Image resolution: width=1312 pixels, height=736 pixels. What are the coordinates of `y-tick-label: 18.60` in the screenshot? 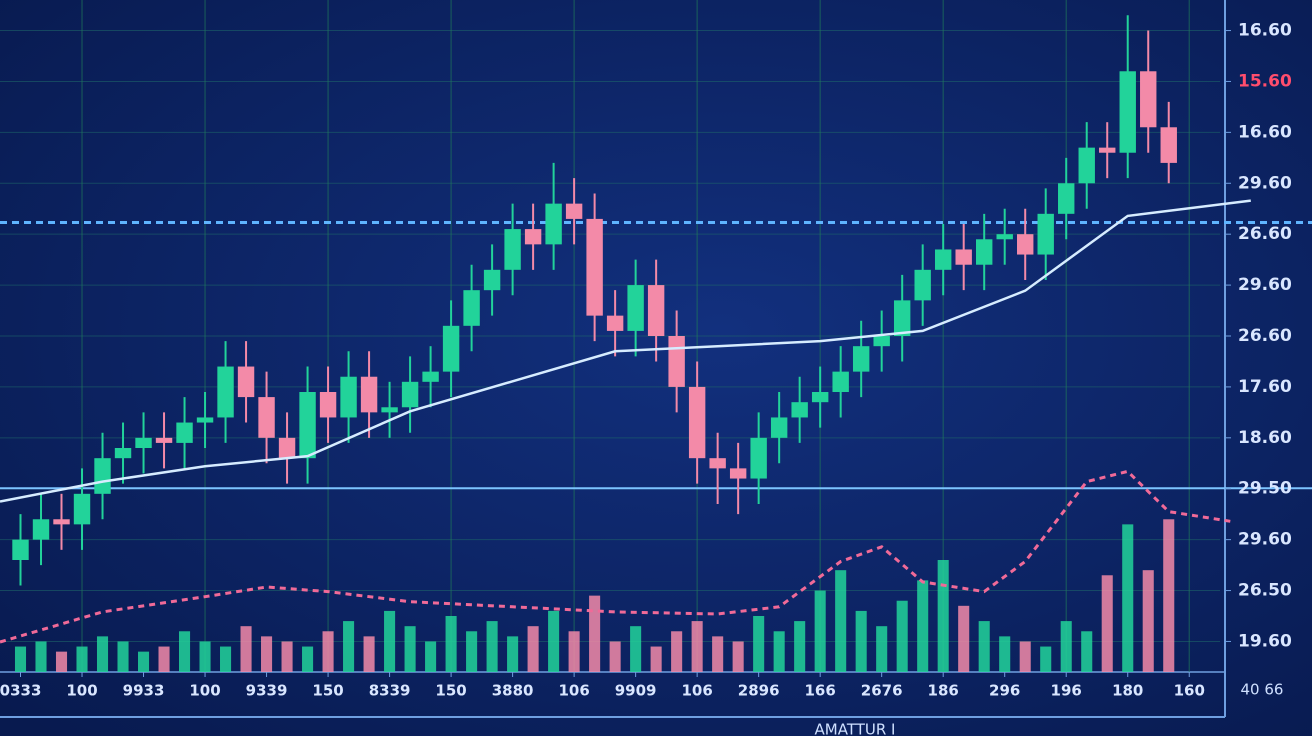 It's located at (1265, 438).